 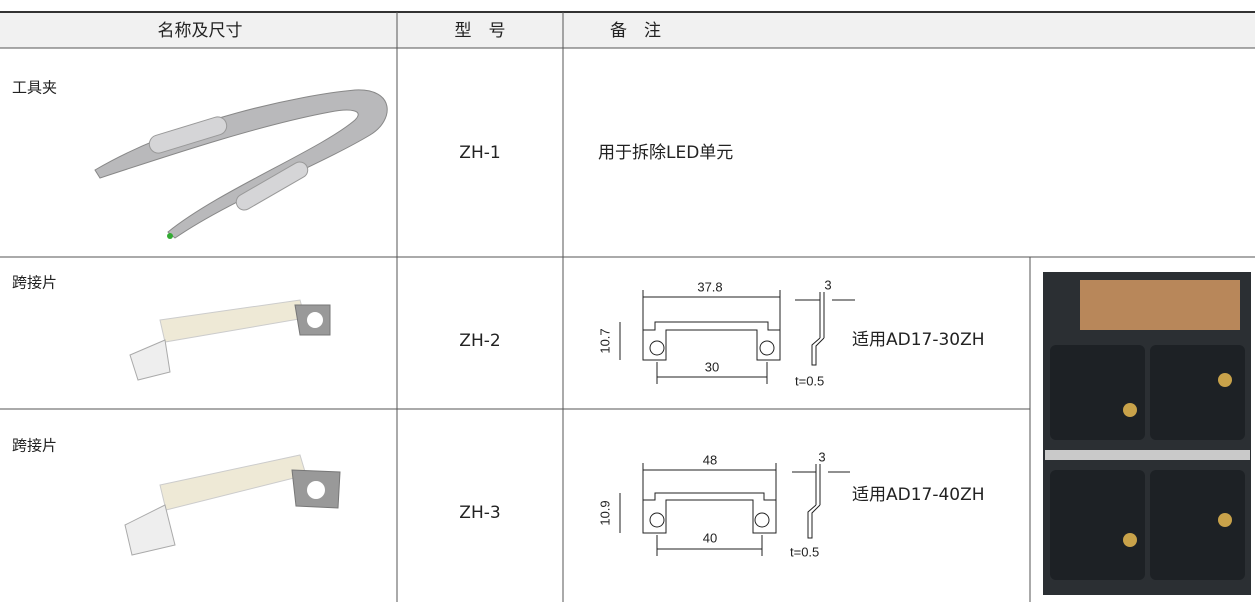 What do you see at coordinates (665, 153) in the screenshot?
I see `note: 用于拆除LED单元` at bounding box center [665, 153].